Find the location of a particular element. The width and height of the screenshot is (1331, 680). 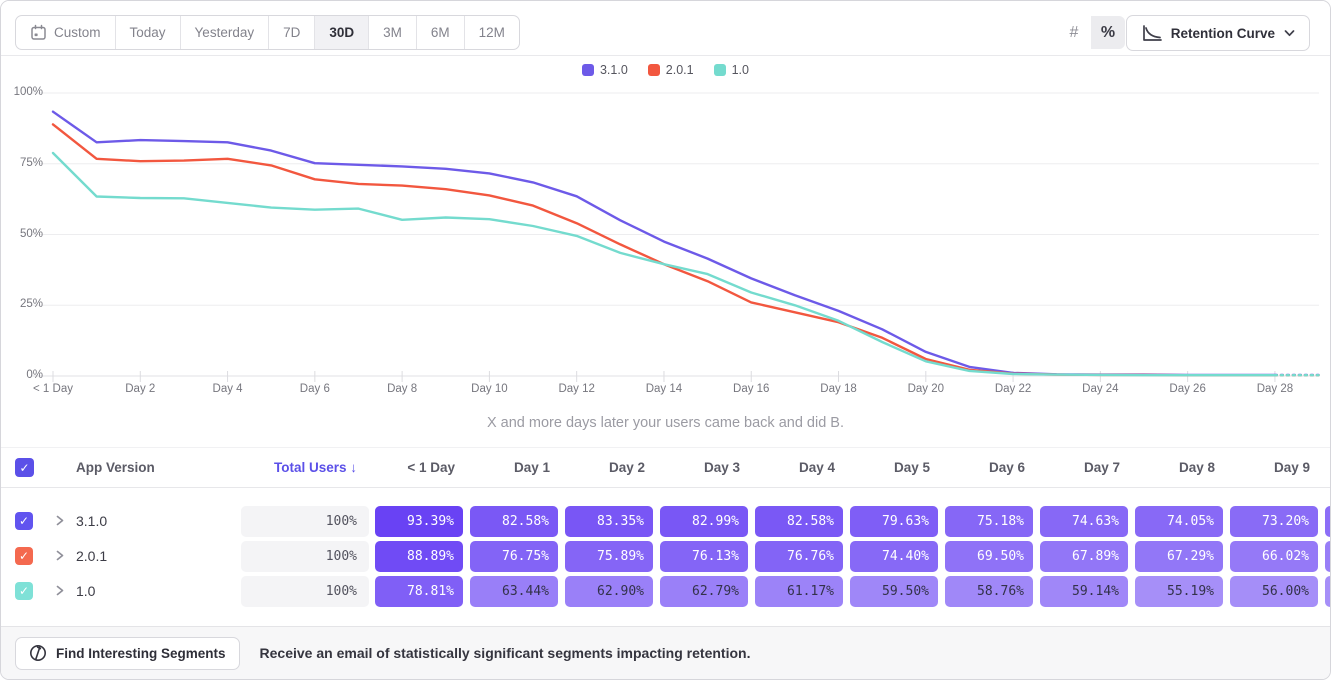

range-label: 7D is located at coordinates (292, 32).